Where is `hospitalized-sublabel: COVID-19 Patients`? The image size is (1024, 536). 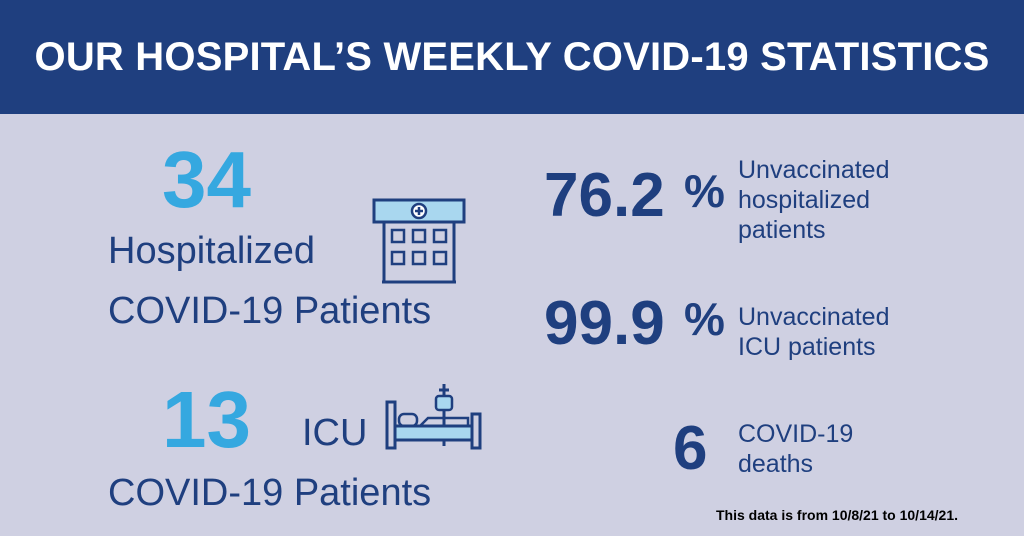 hospitalized-sublabel: COVID-19 Patients is located at coordinates (270, 311).